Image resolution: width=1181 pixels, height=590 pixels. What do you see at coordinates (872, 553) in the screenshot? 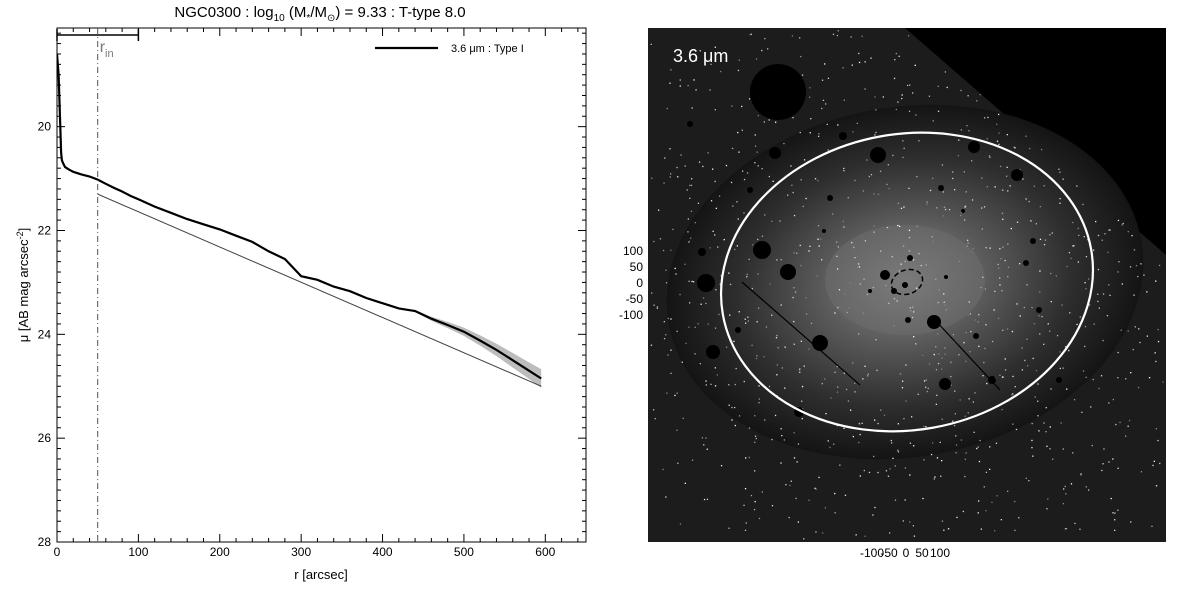
I see `image-xtick: -100` at bounding box center [872, 553].